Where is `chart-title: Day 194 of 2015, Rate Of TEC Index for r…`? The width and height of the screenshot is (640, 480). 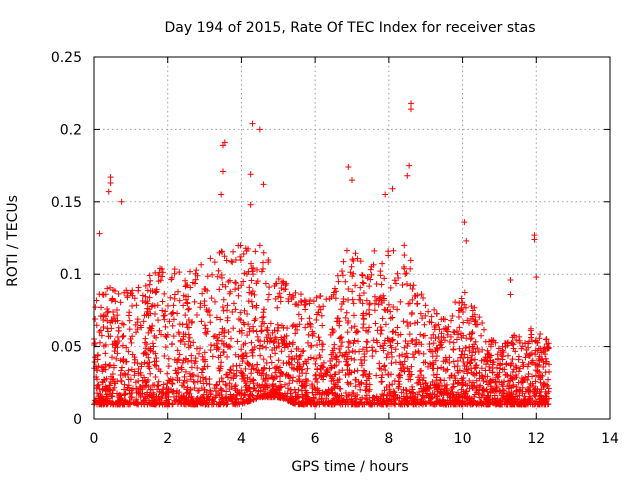 chart-title: Day 194 of 2015, Rate Of TEC Index for r… is located at coordinates (349, 28).